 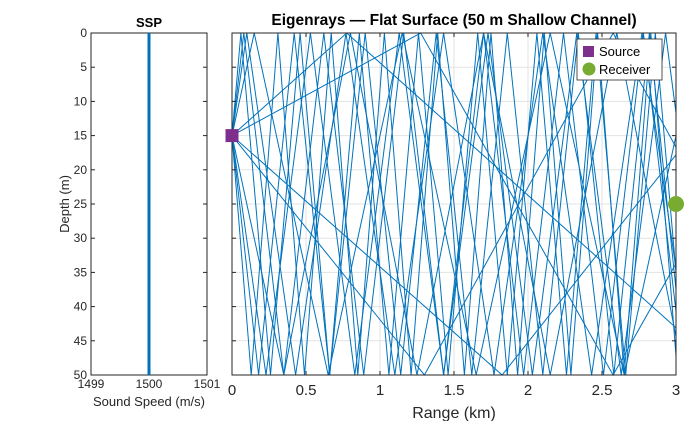 What do you see at coordinates (602, 390) in the screenshot?
I see `eigenray-x-tick-label: 2.5` at bounding box center [602, 390].